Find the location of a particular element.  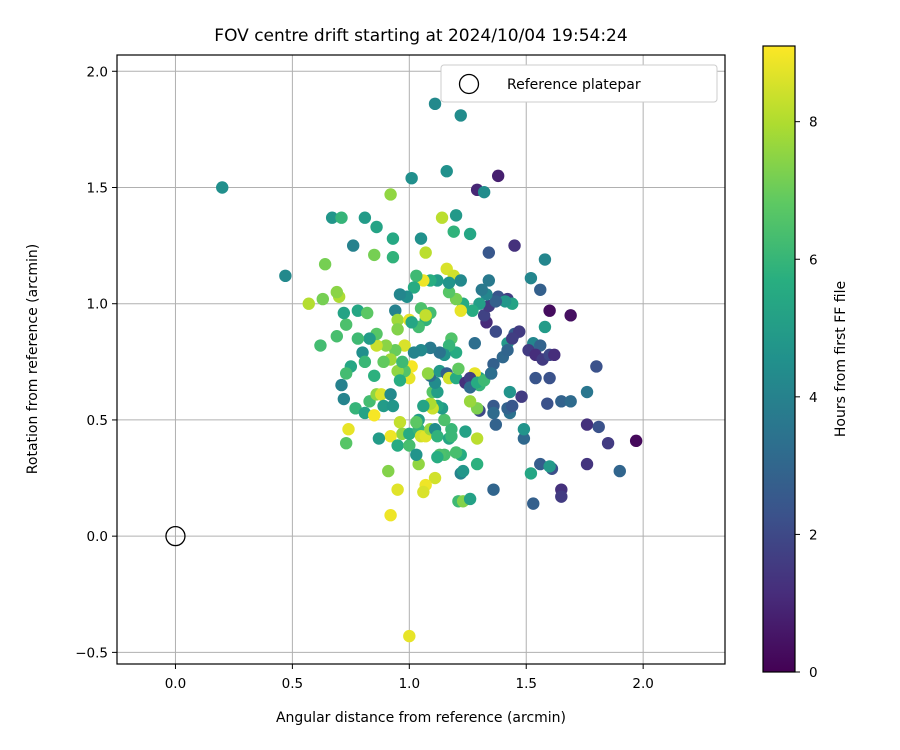

colorbar-tick-label: 8 is located at coordinates (813, 123).